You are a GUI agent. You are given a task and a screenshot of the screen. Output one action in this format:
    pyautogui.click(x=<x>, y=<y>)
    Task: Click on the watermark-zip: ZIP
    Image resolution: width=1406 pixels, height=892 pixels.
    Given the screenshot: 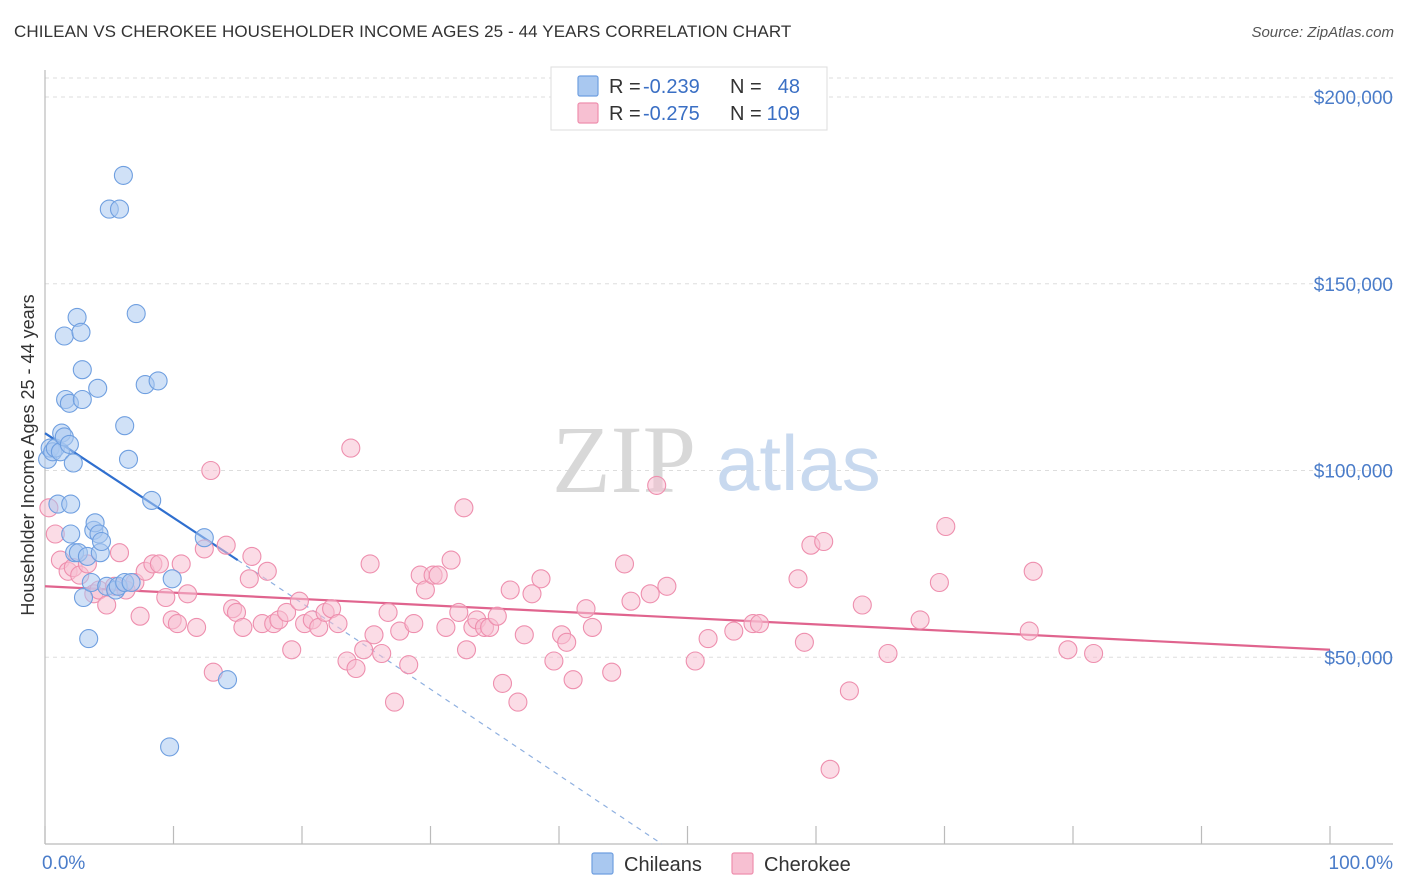 What is the action you would take?
    pyautogui.click(x=624, y=459)
    